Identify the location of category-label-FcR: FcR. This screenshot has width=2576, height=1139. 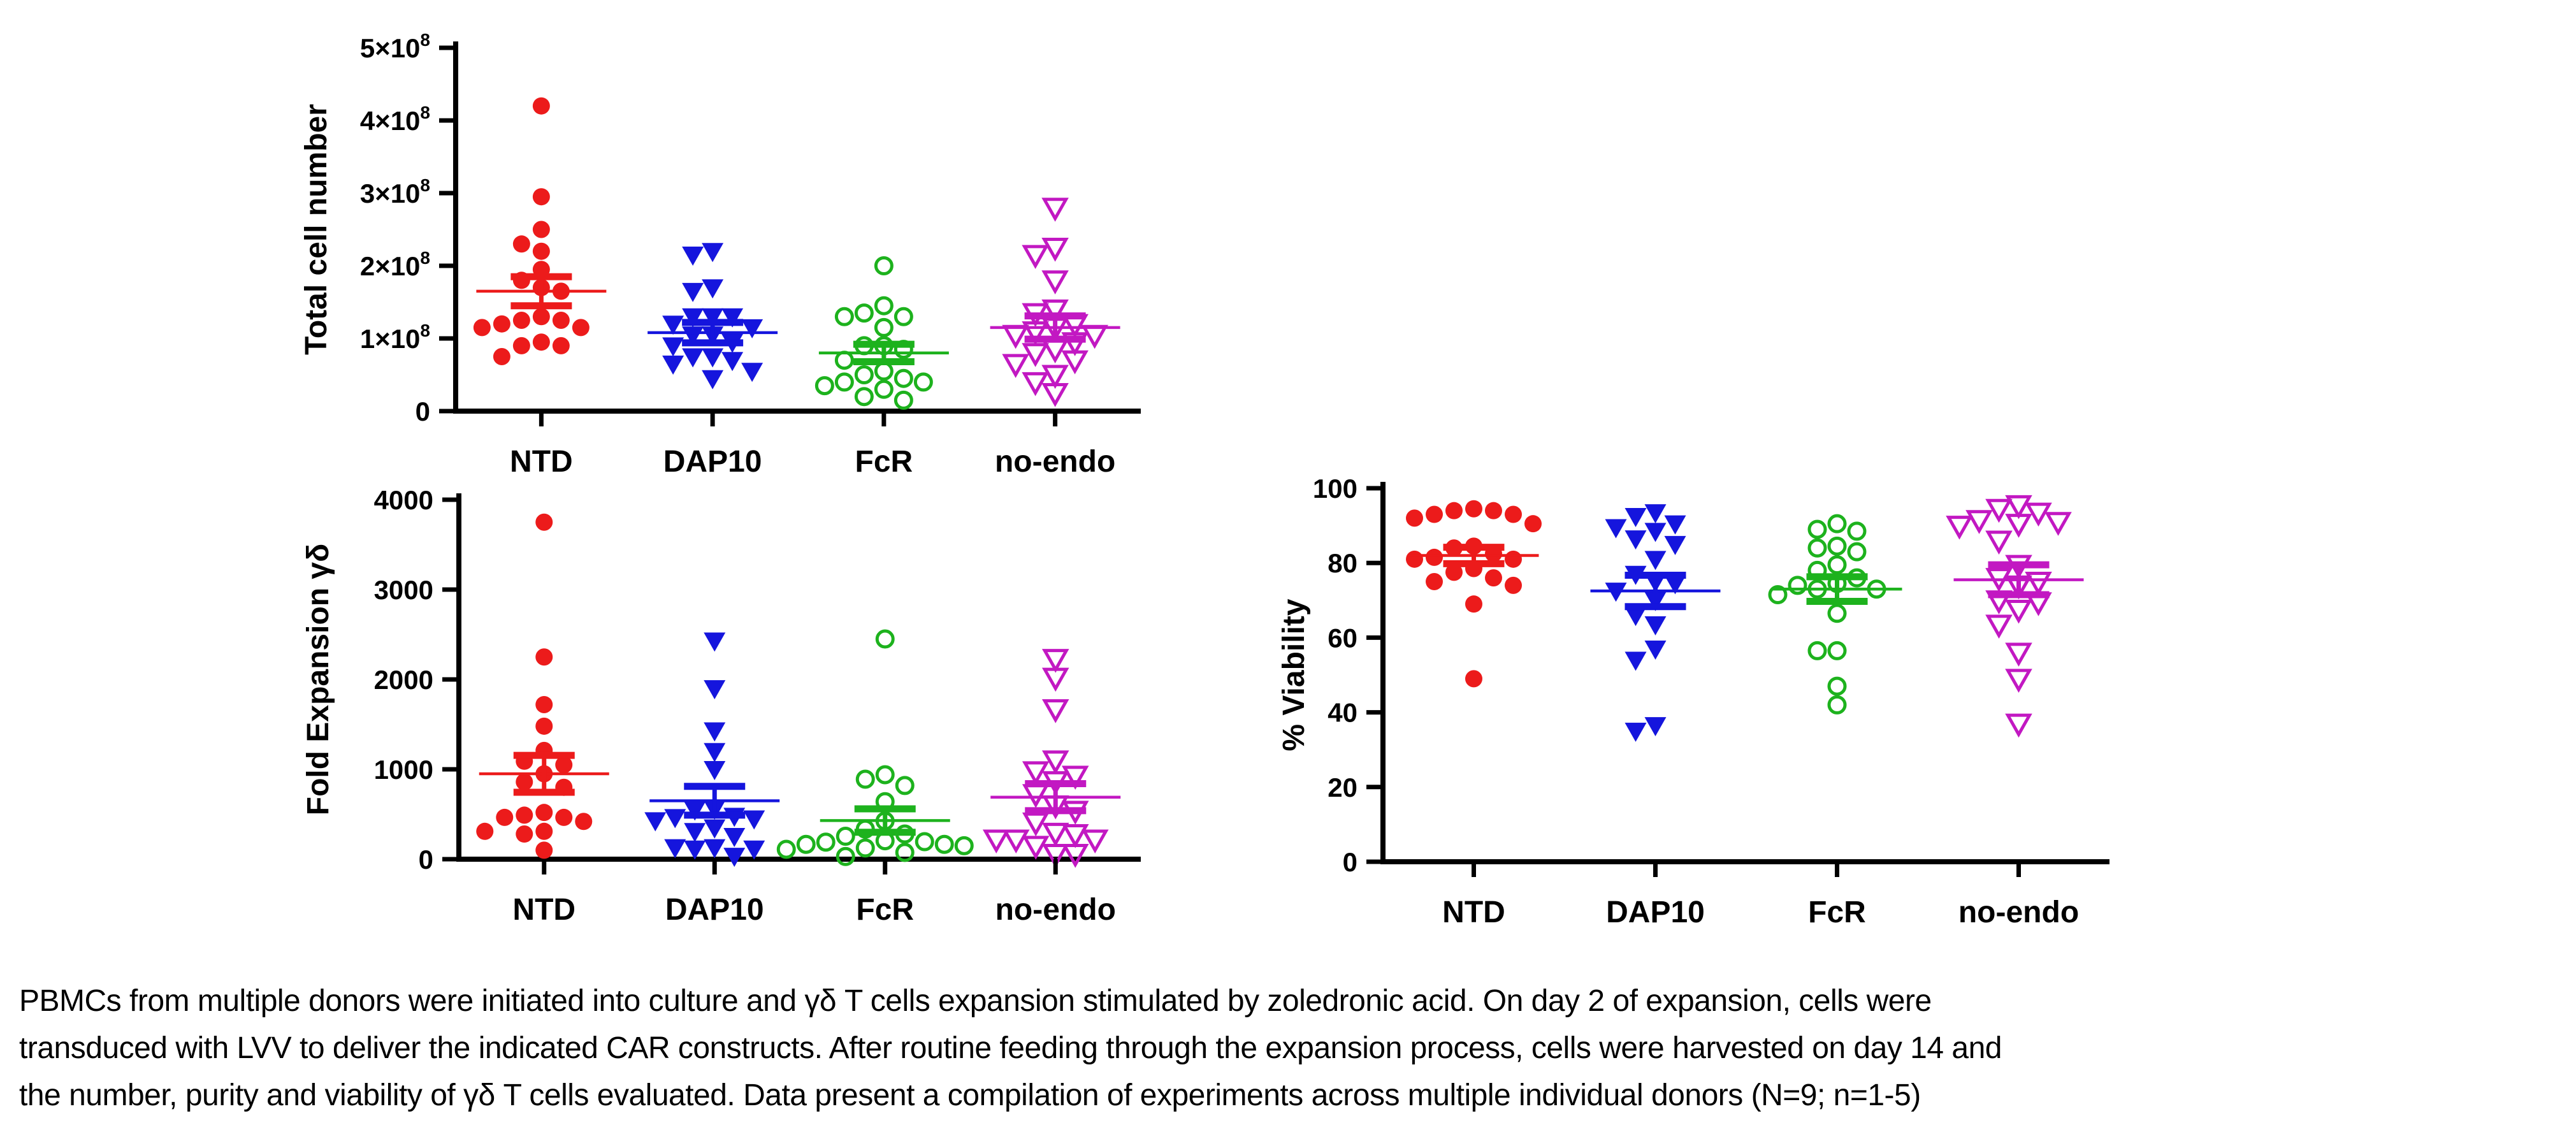
(1837, 912).